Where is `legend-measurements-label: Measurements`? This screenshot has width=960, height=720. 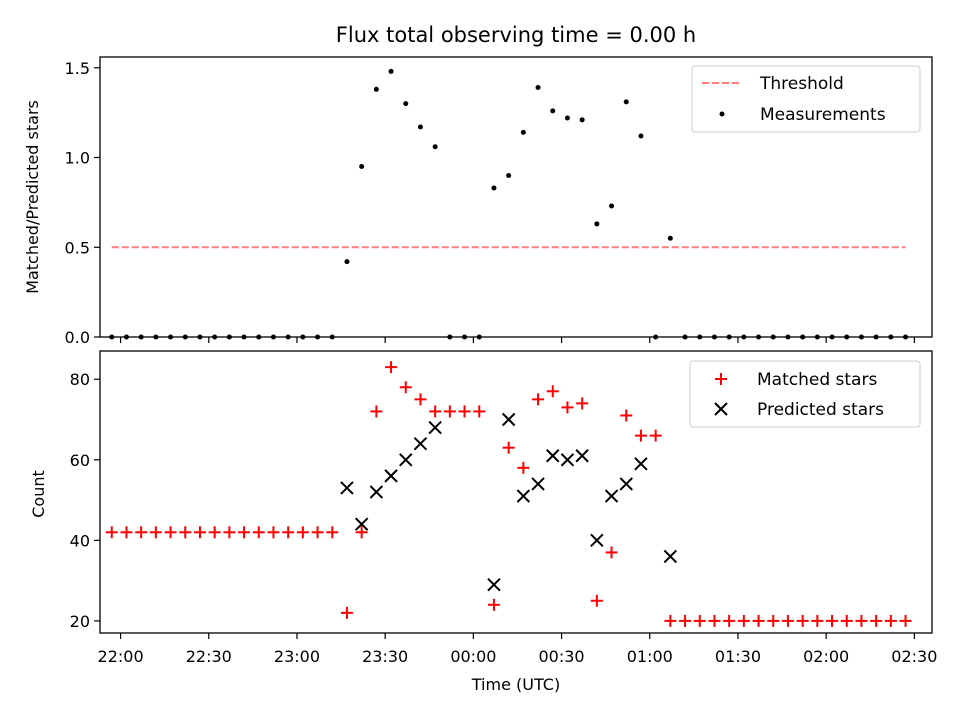 legend-measurements-label: Measurements is located at coordinates (823, 115).